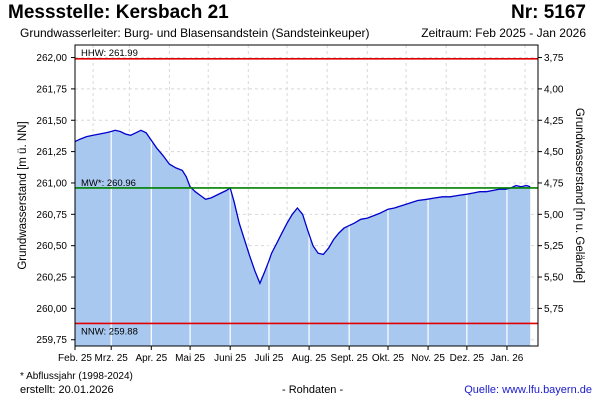  Describe the element at coordinates (230, 358) in the screenshot. I see `x-tick-label: Juni 25` at that location.